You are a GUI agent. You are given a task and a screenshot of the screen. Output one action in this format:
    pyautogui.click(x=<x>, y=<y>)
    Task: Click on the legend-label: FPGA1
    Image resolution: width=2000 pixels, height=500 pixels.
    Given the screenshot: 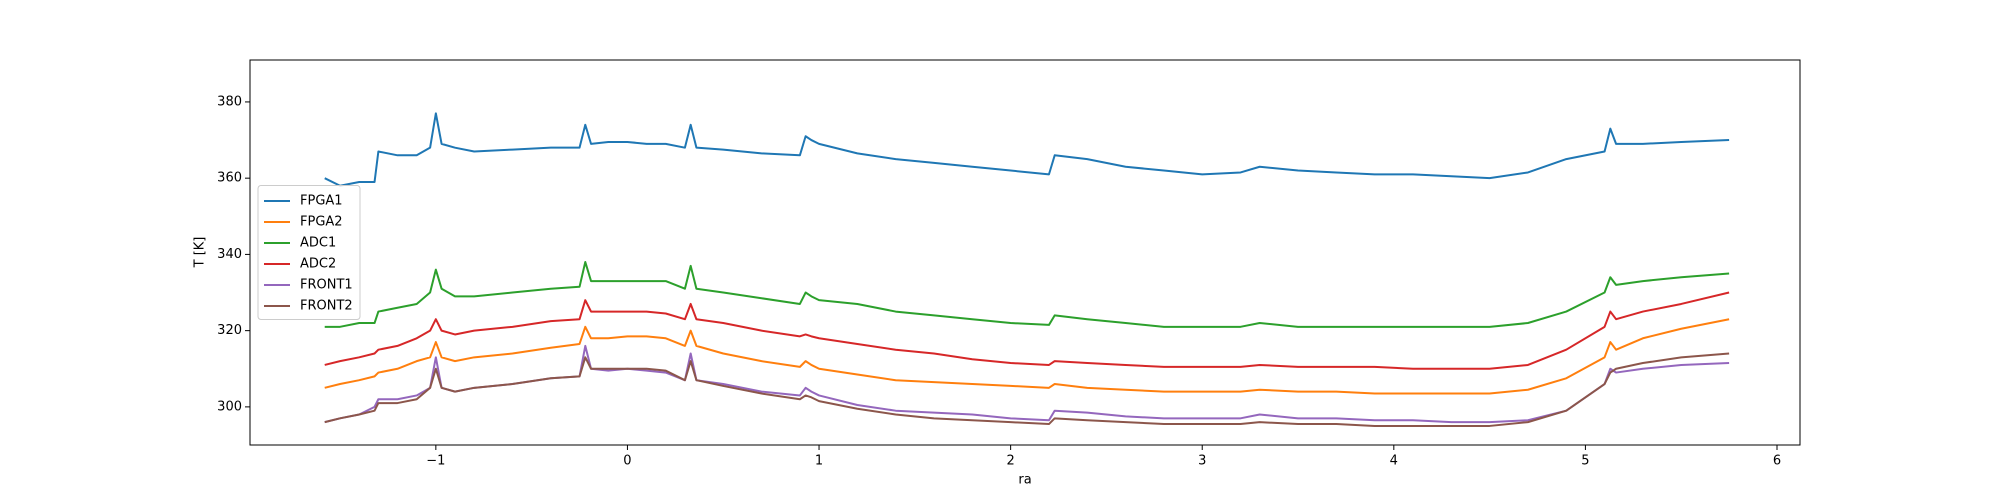 What is the action you would take?
    pyautogui.click(x=321, y=201)
    